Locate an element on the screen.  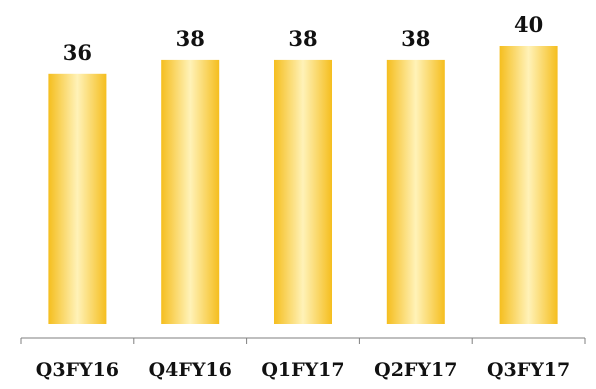
bar-q3fy16 is located at coordinates (77, 198).